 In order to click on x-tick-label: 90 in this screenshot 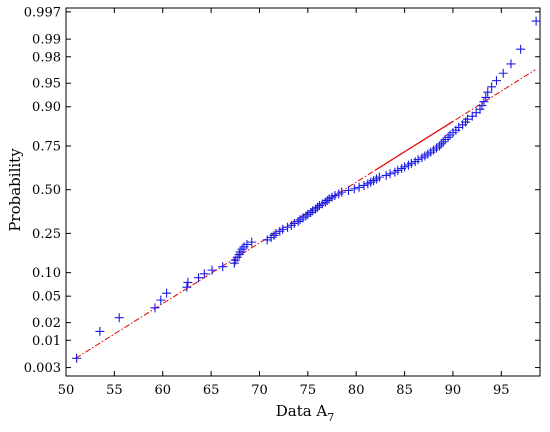, I will do `click(453, 390)`.